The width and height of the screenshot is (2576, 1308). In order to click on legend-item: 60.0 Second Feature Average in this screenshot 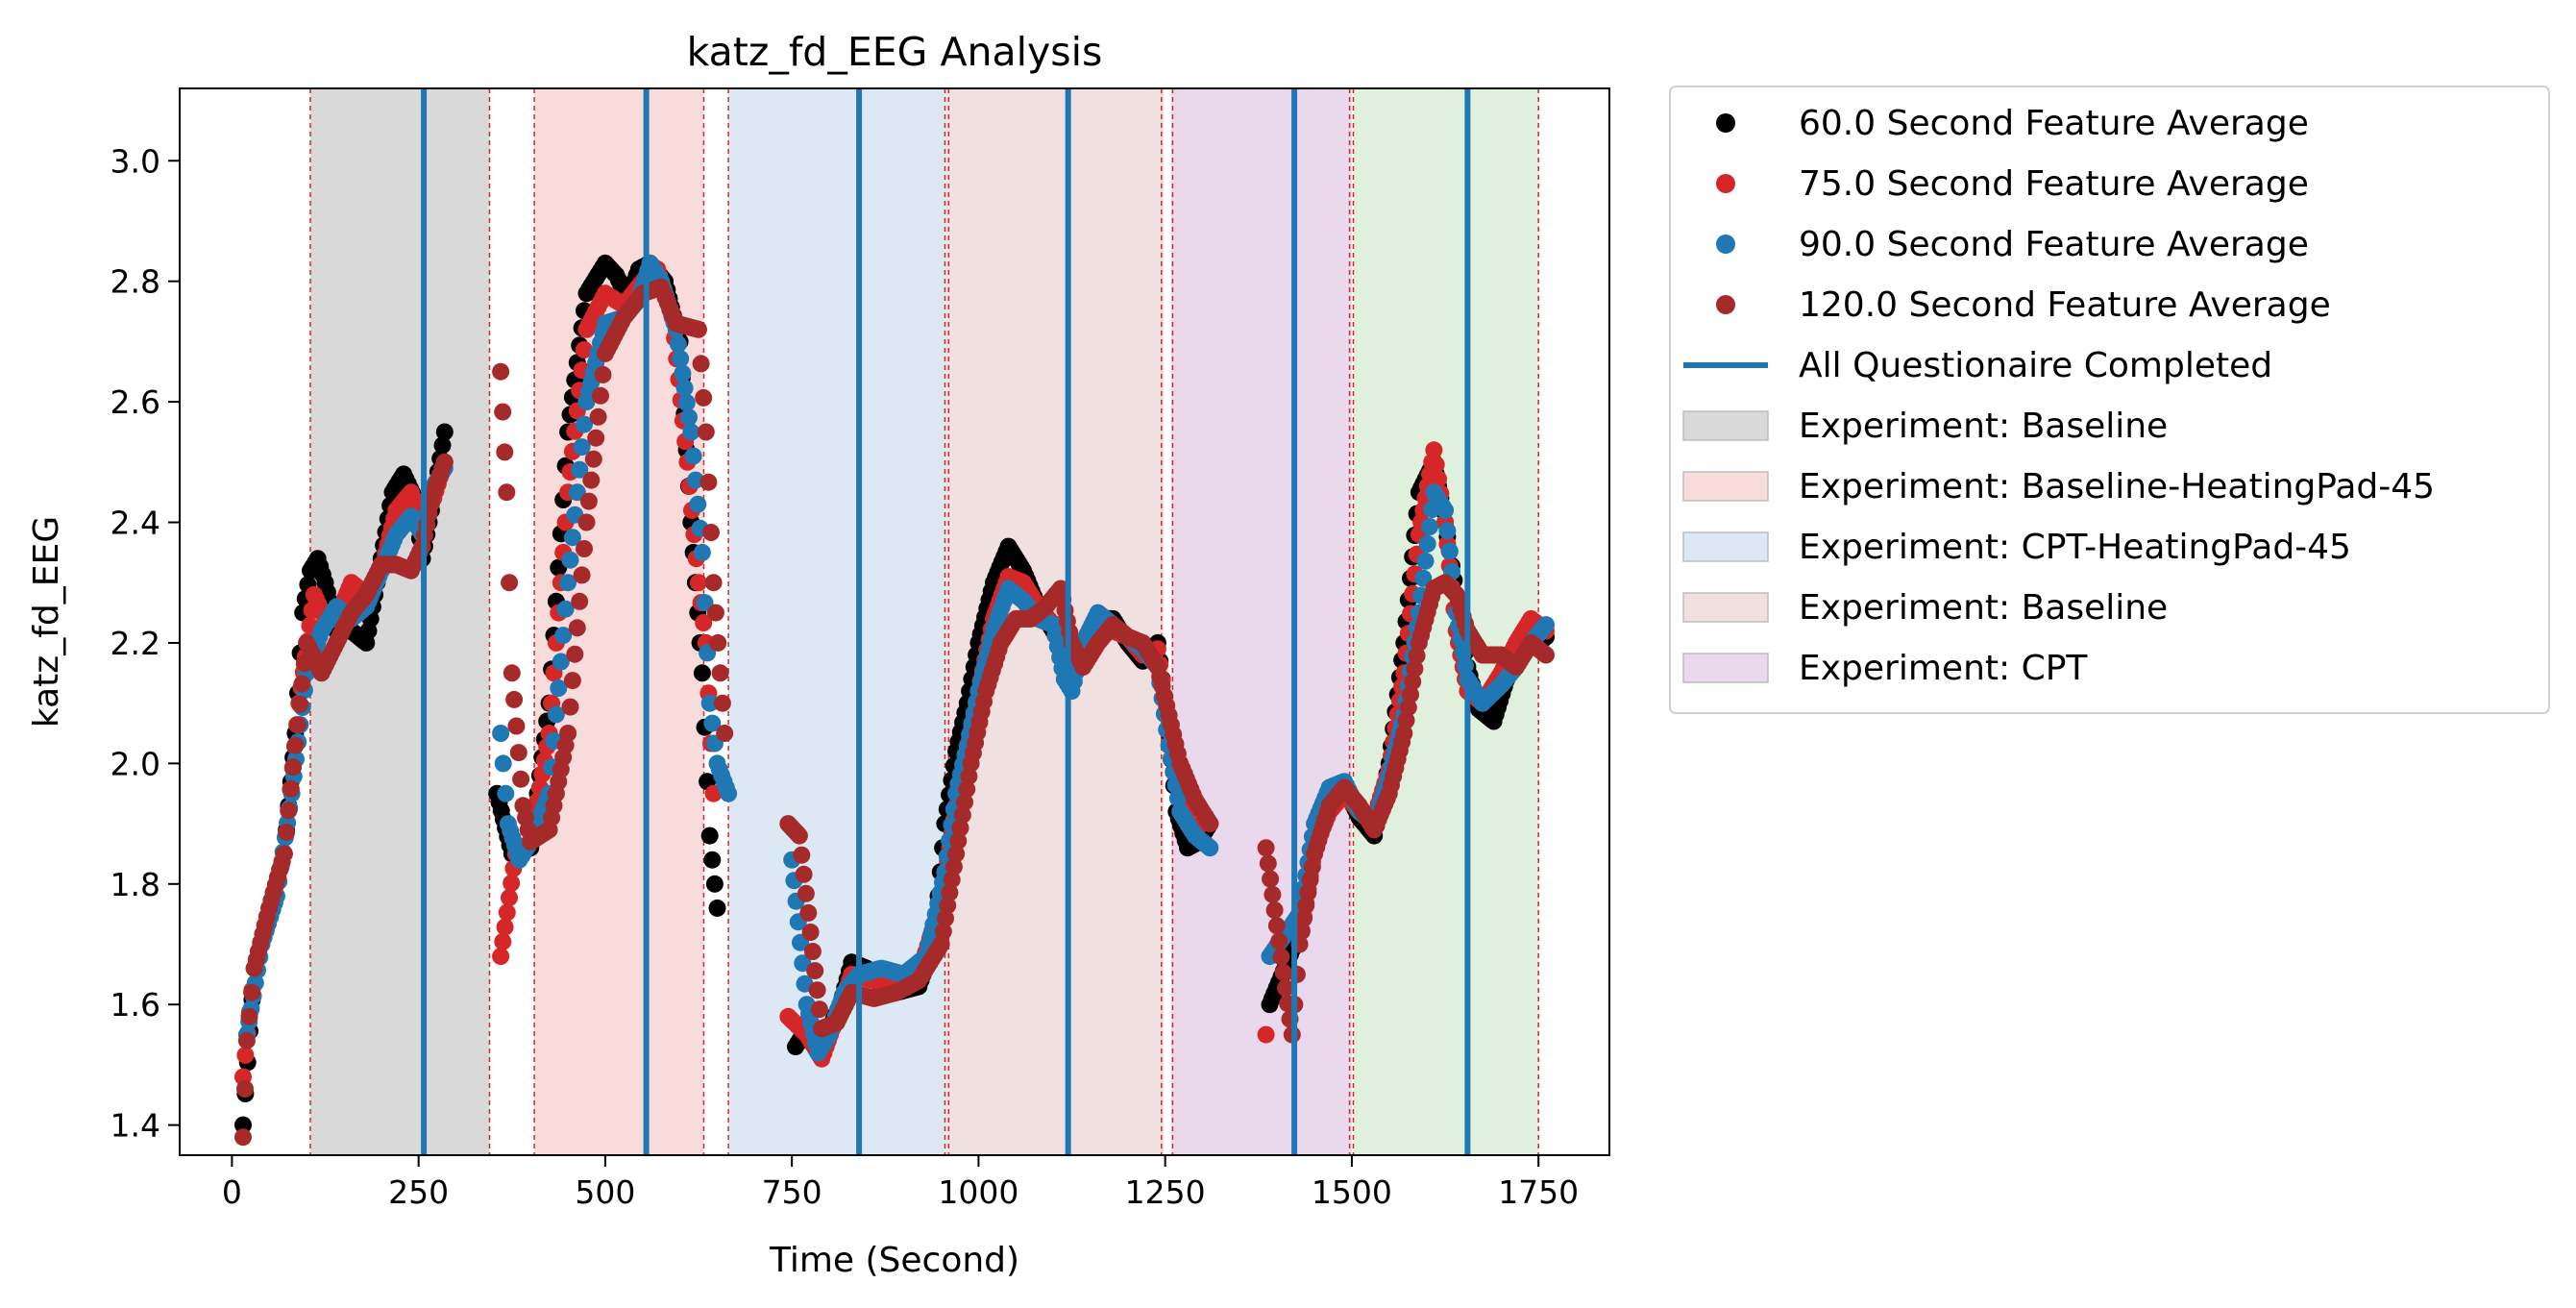, I will do `click(2012, 124)`.